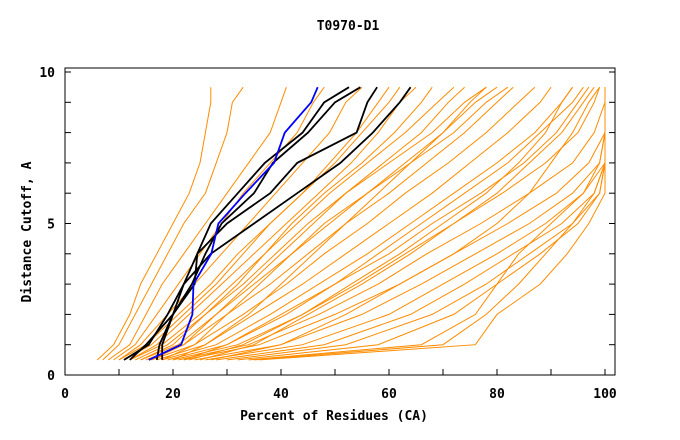  I want to click on x-tick-labels: 0 20 40 60 80 100, so click(339, 394).